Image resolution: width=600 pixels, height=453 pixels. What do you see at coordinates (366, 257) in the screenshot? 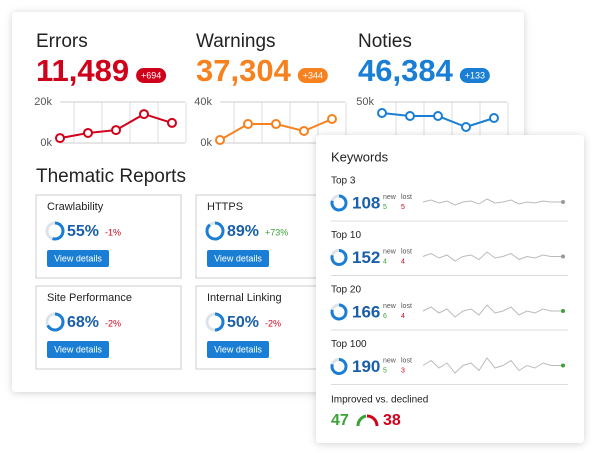
I see `count: 152` at bounding box center [366, 257].